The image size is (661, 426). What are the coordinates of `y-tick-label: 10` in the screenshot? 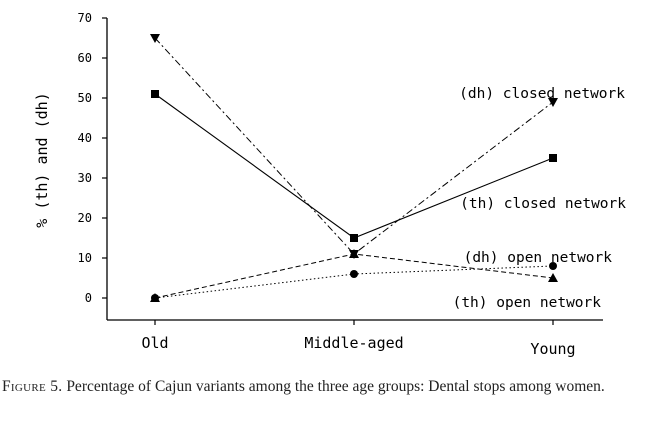 It's located at (85, 258).